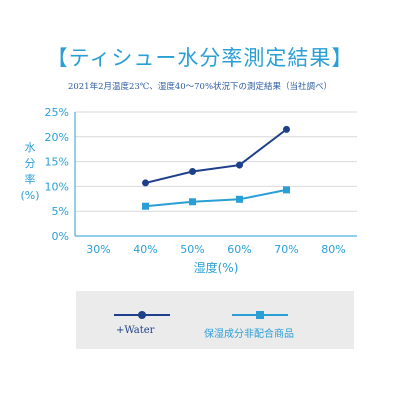 This screenshot has height=400, width=400. Describe the element at coordinates (57, 137) in the screenshot. I see `y-tick-label: 20%` at that location.